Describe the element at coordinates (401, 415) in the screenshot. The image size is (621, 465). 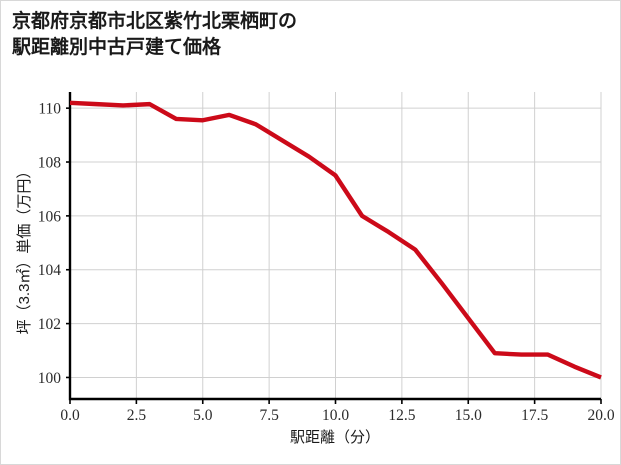
I see `x-tick-label: 12.5` at that location.